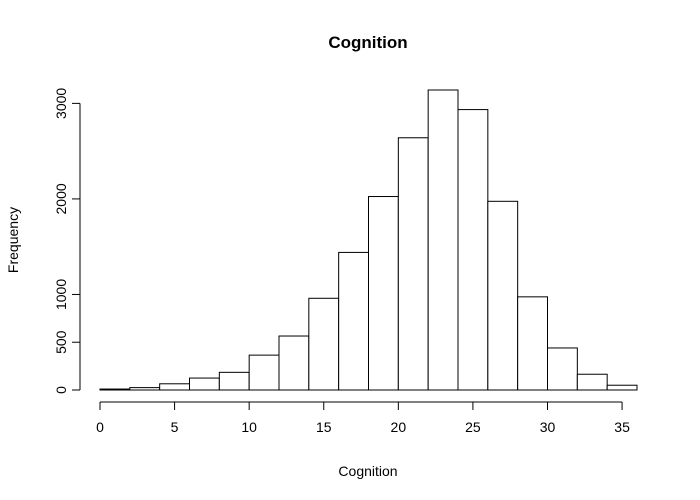  What do you see at coordinates (367, 42) in the screenshot?
I see `chart-title: Cognition` at bounding box center [367, 42].